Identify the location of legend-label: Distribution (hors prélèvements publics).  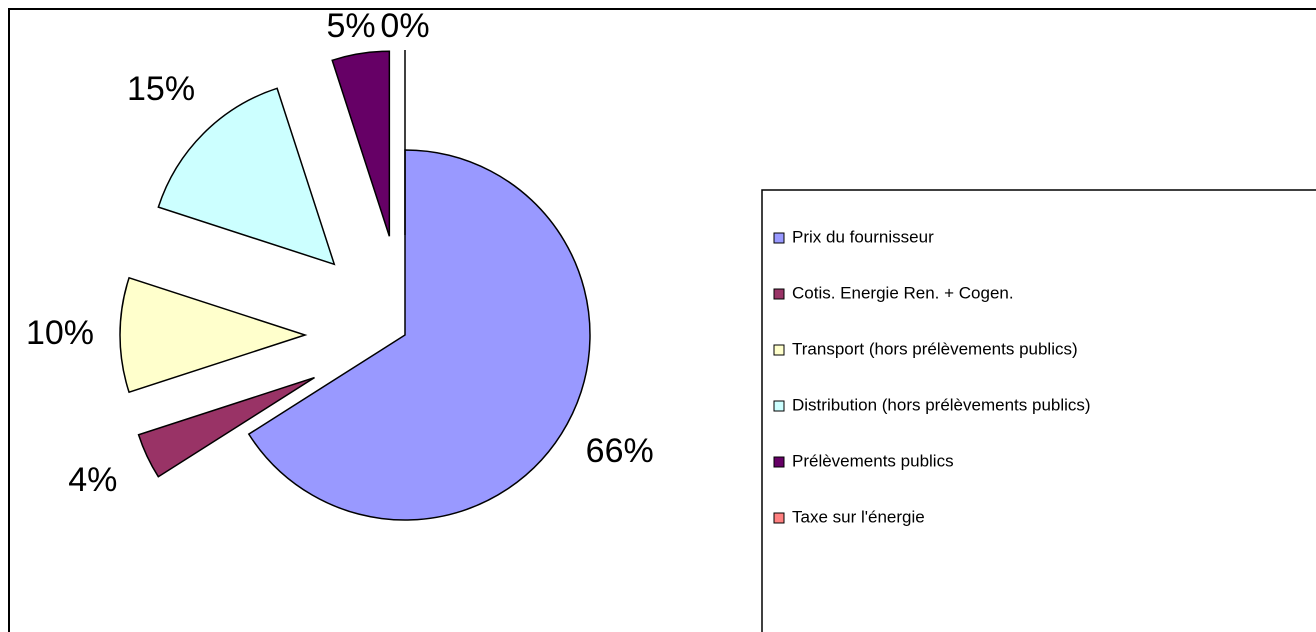
(941, 404).